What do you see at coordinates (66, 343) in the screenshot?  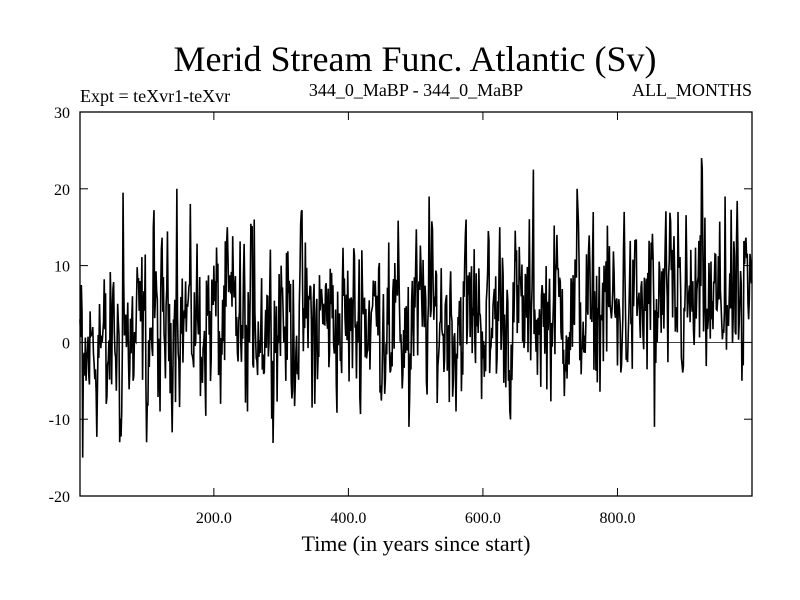 I see `y-tick-label: 0` at bounding box center [66, 343].